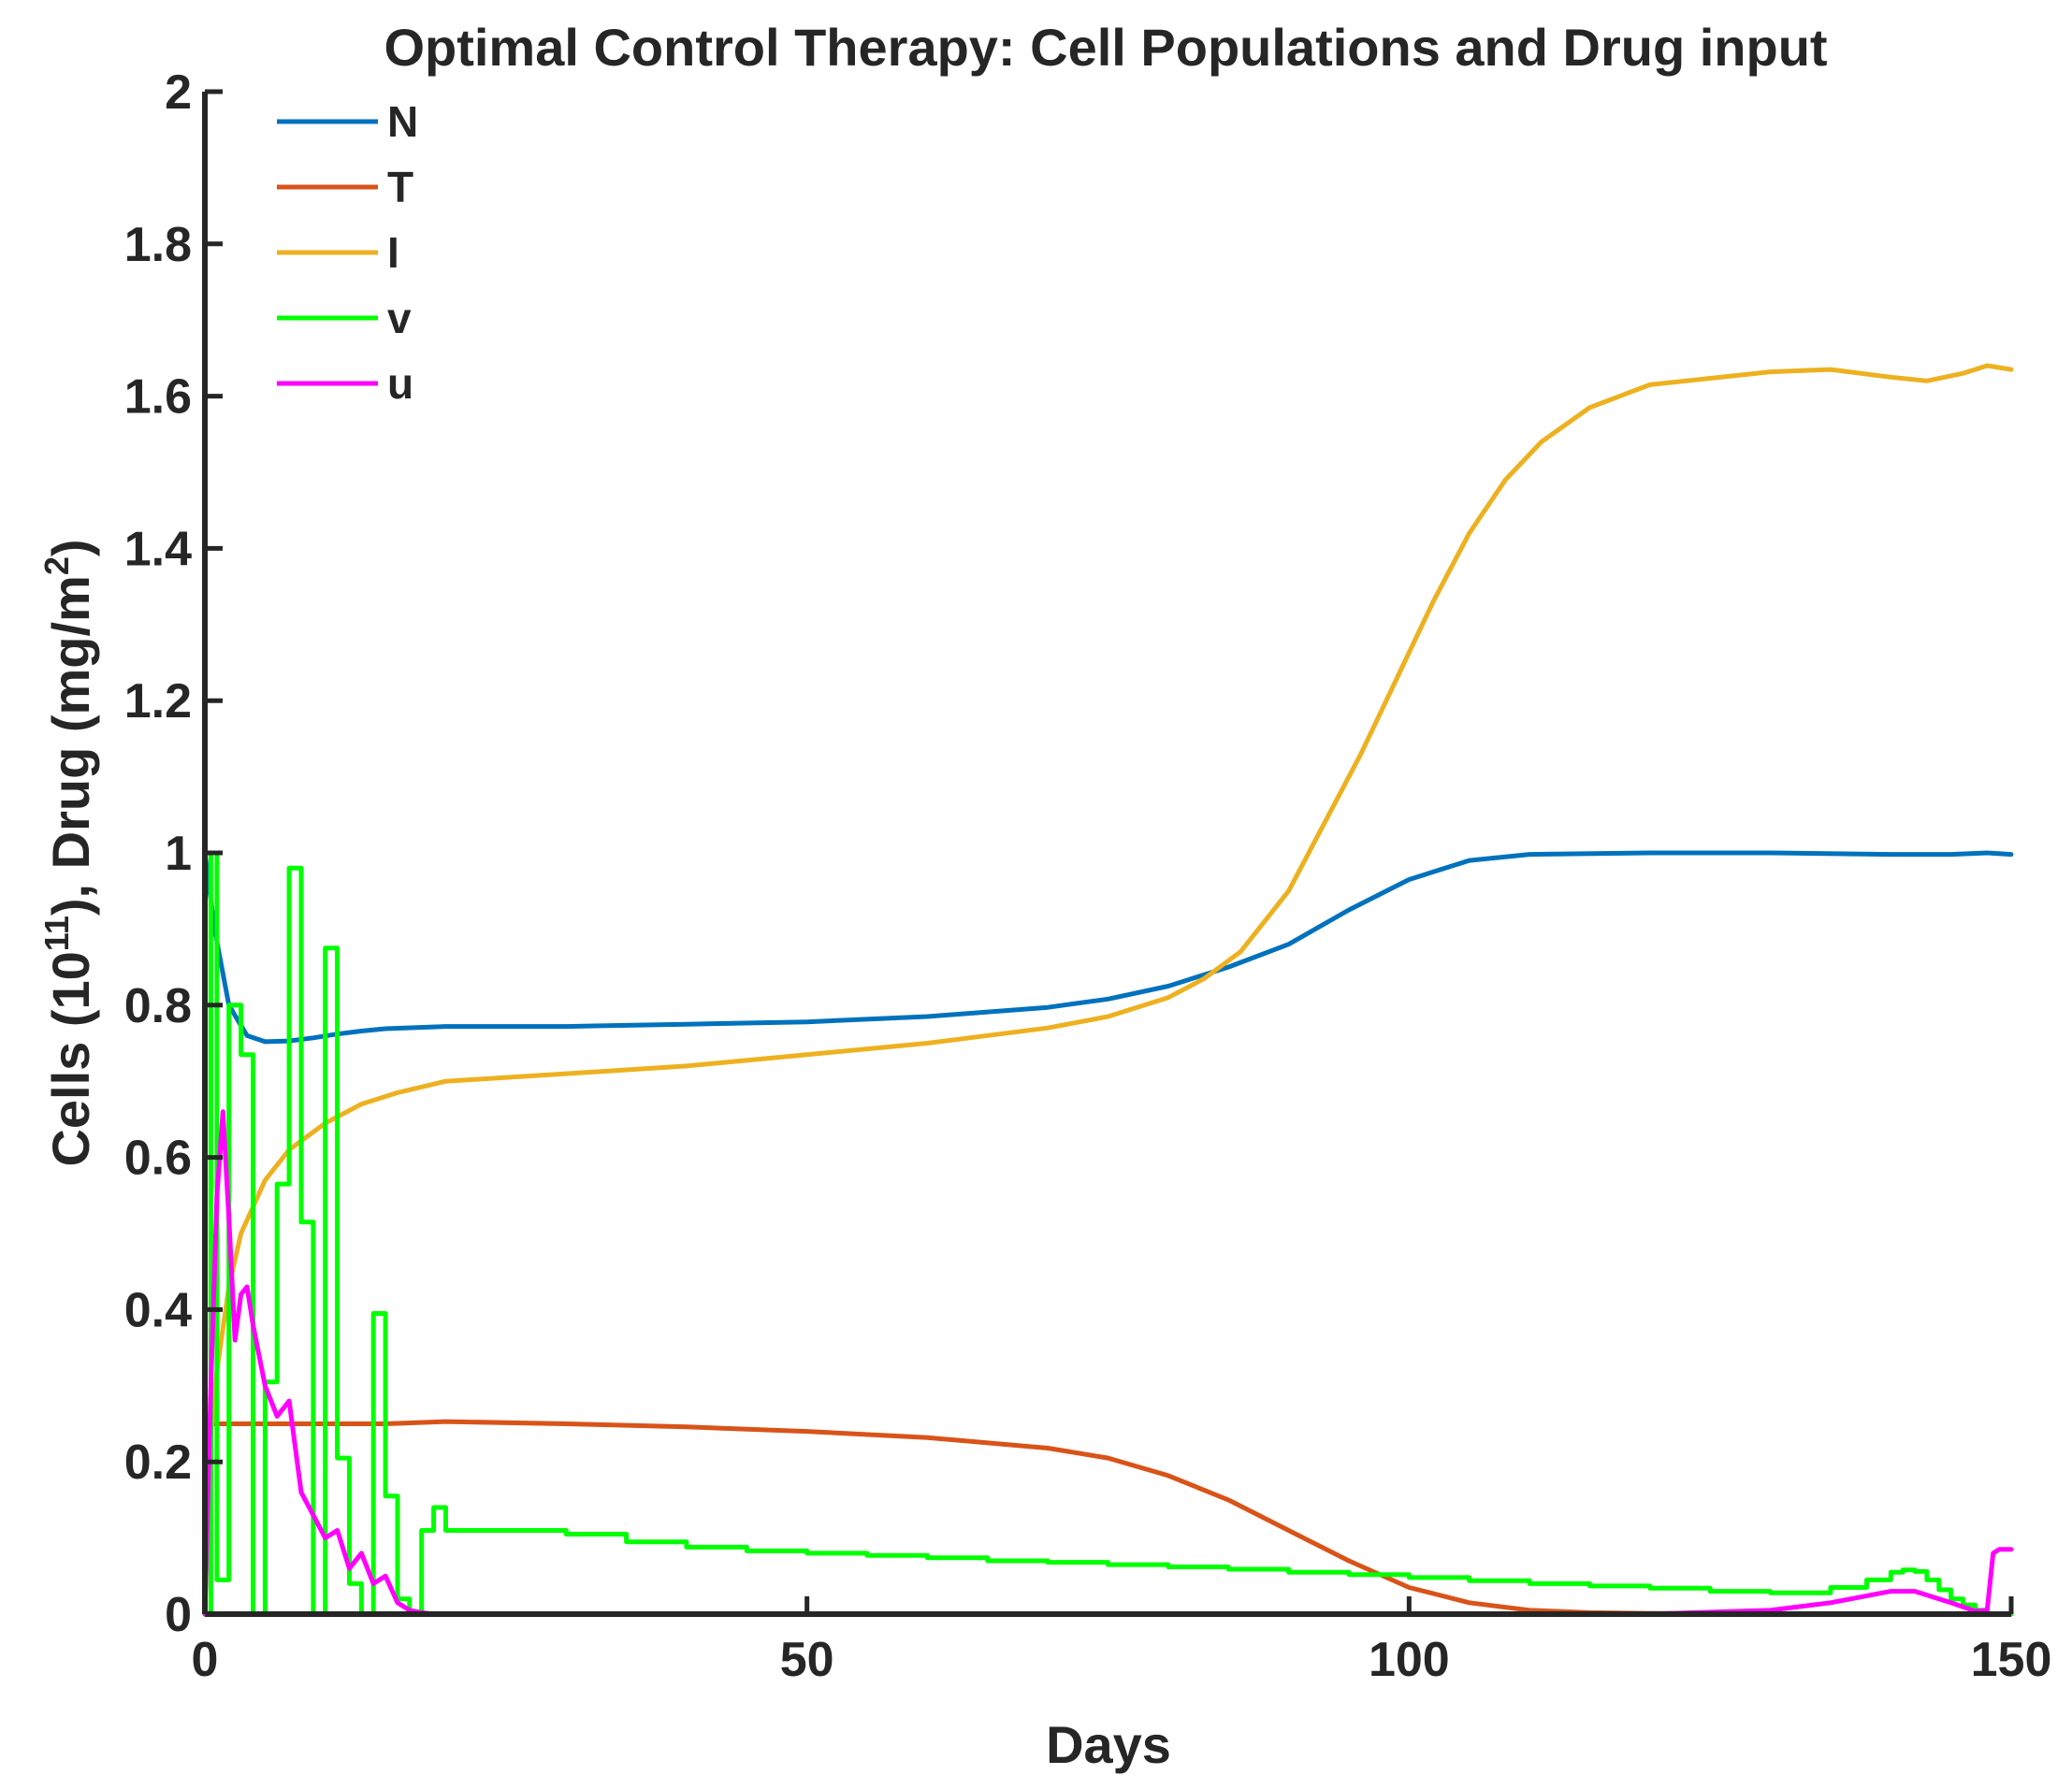 This screenshot has height=1789, width=2072. Describe the element at coordinates (158, 1463) in the screenshot. I see `y-tick-label: 0.2` at that location.